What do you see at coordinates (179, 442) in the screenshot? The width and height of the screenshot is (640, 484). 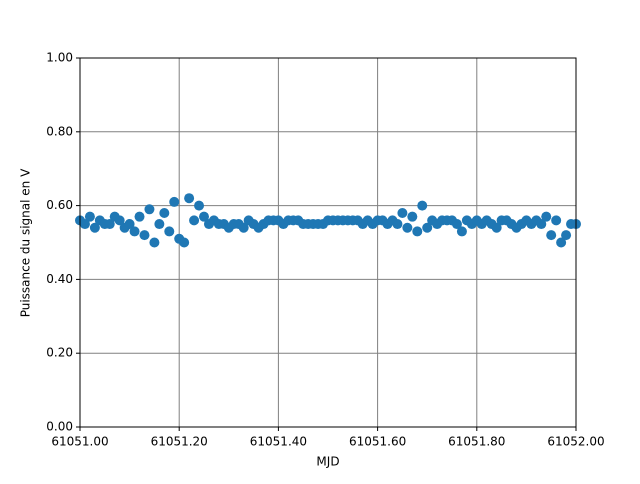 I see `x-tick-label: 61051.20` at bounding box center [179, 442].